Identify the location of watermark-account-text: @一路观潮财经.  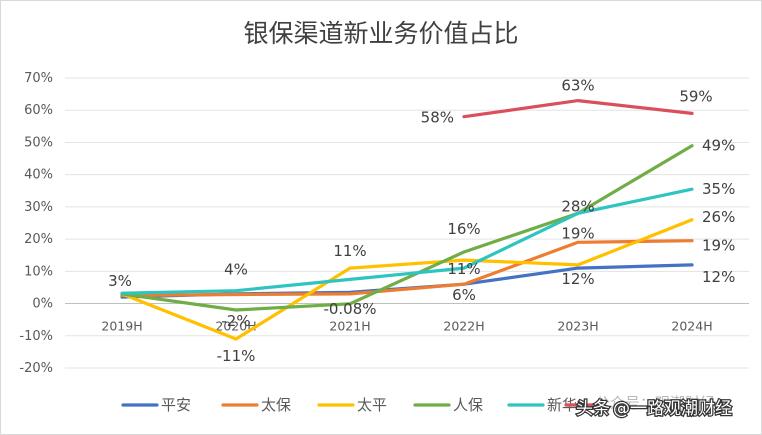
(672, 409).